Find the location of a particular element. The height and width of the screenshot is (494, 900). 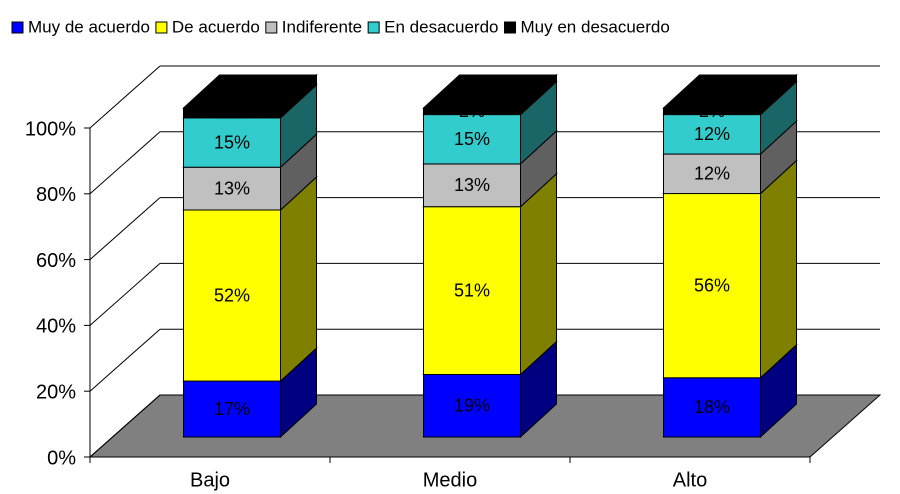

value-label: 3% is located at coordinates (232, 113).